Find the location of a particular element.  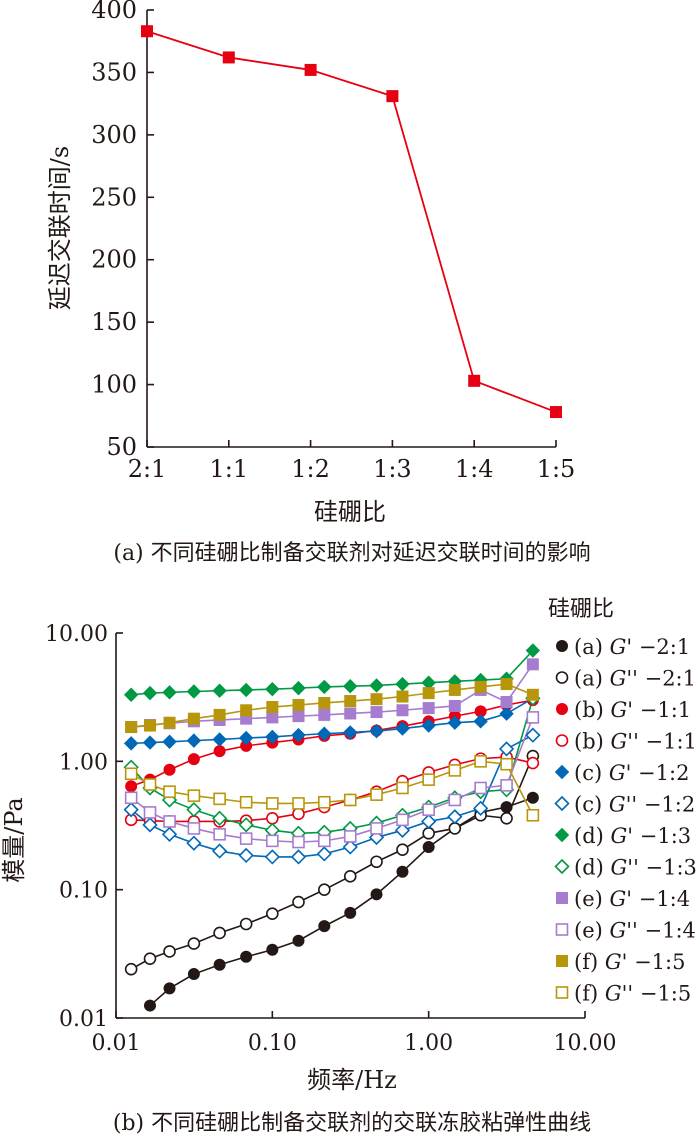

chart-b-x-tick-label: 0.01 is located at coordinates (116, 1043).